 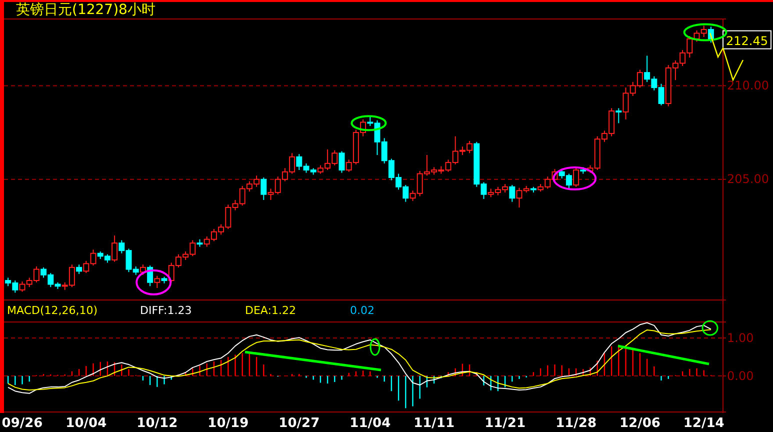 What do you see at coordinates (270, 310) in the screenshot?
I see `text: DEA:1.22` at bounding box center [270, 310].